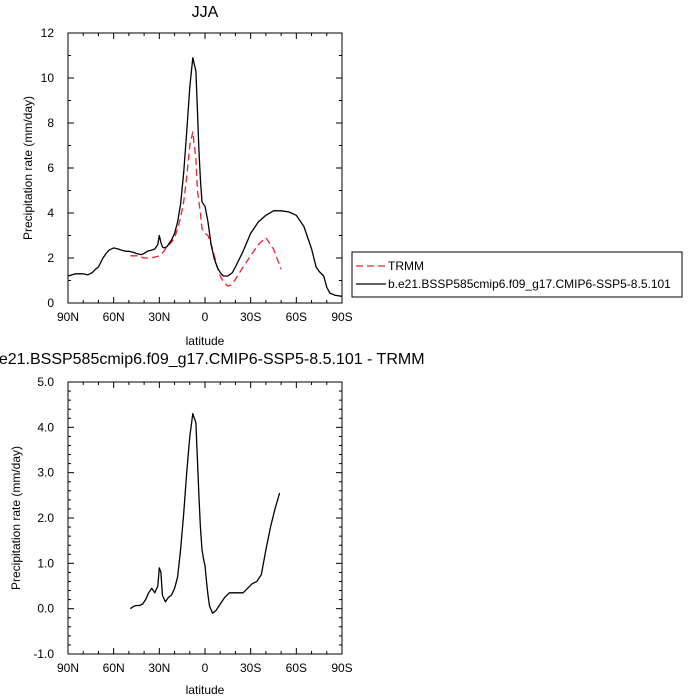 The image size is (700, 700). Describe the element at coordinates (48, 33) in the screenshot. I see `top-y-tick-label: 12` at that location.